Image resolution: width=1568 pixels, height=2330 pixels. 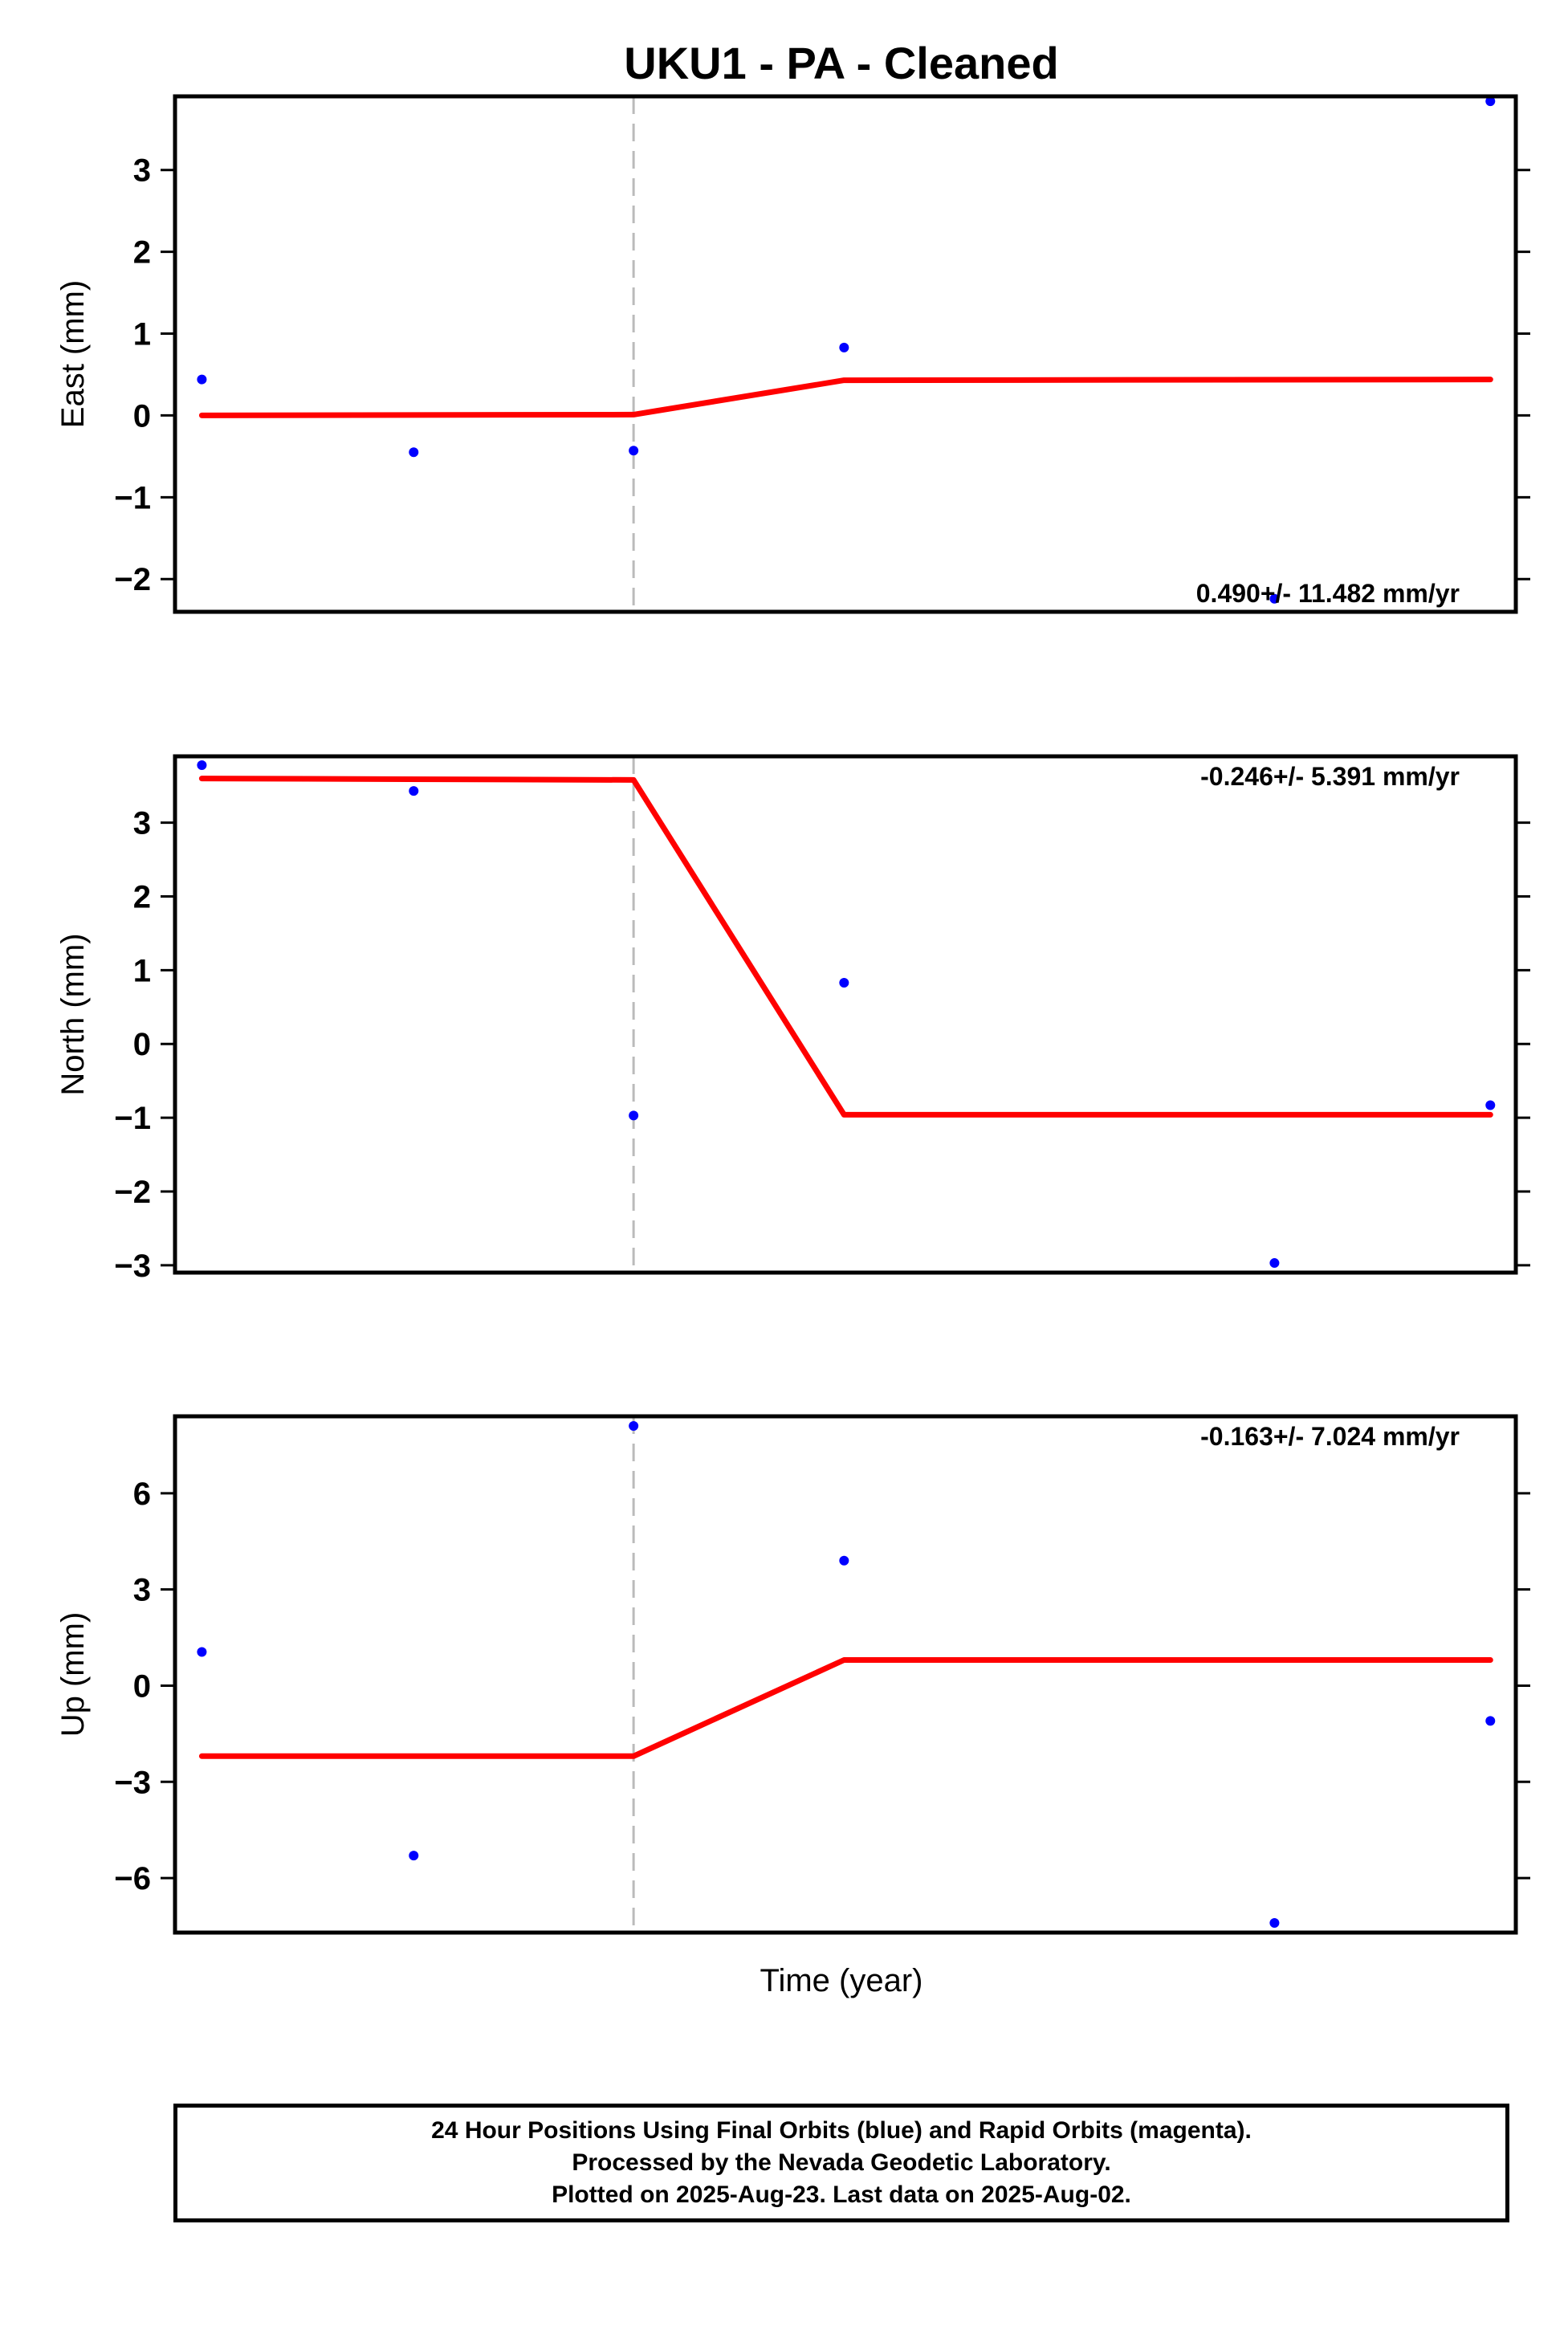 What do you see at coordinates (1330, 1436) in the screenshot?
I see `rate-label-up: -0.163+/- 7.024 mm/yr` at bounding box center [1330, 1436].